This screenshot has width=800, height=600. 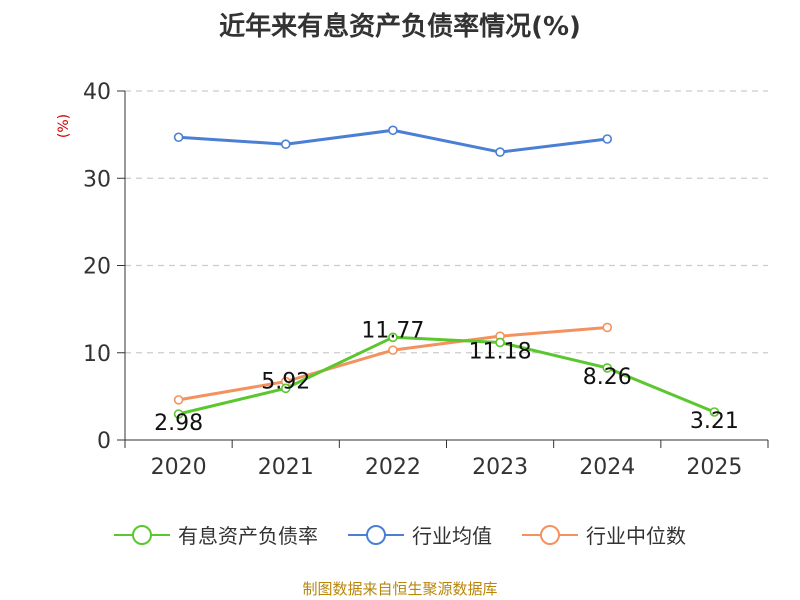 I want to click on series-line, so click(x=446, y=375).